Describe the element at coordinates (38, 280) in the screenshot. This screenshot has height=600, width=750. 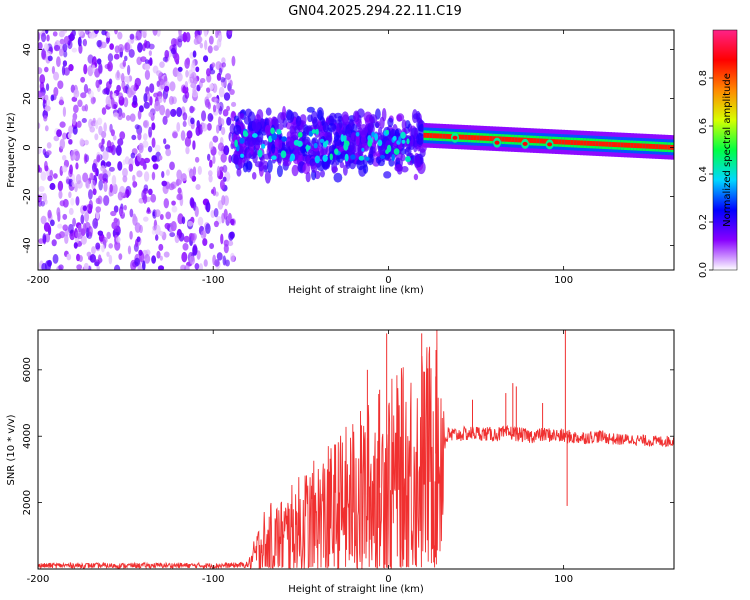
I see `x-tick-label: -200` at that location.